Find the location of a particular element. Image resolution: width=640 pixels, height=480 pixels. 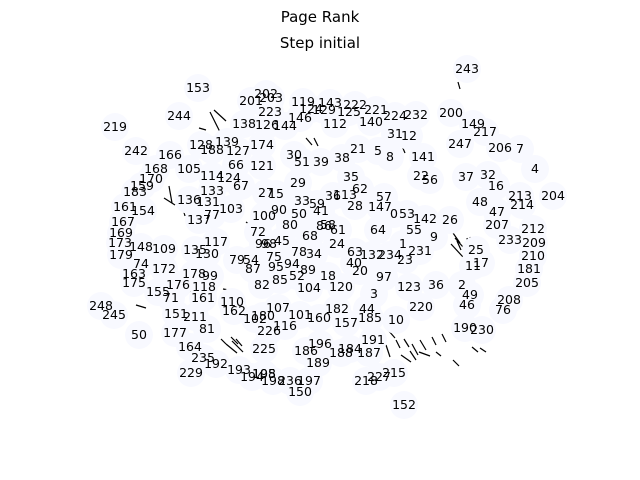

node-label: 143 is located at coordinates (330, 102).